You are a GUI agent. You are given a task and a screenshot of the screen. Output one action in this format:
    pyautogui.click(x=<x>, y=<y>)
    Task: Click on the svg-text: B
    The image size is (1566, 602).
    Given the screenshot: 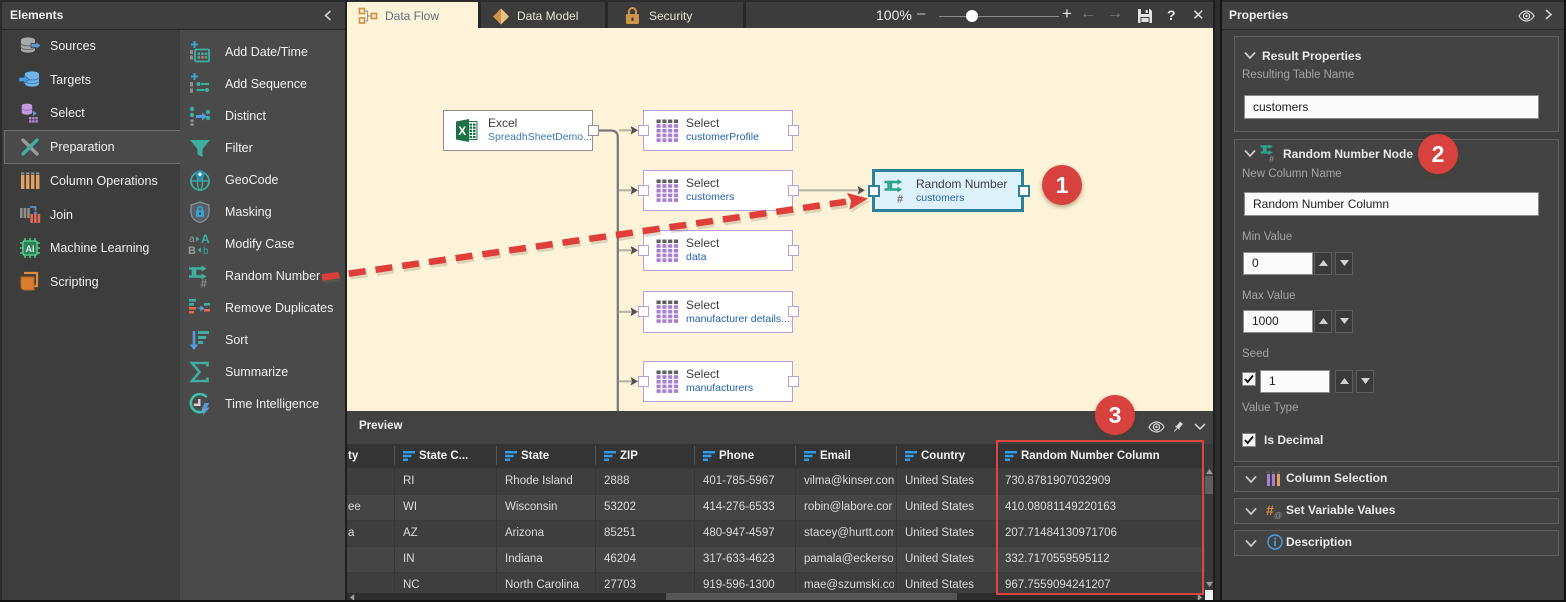 What is the action you would take?
    pyautogui.click(x=192, y=250)
    